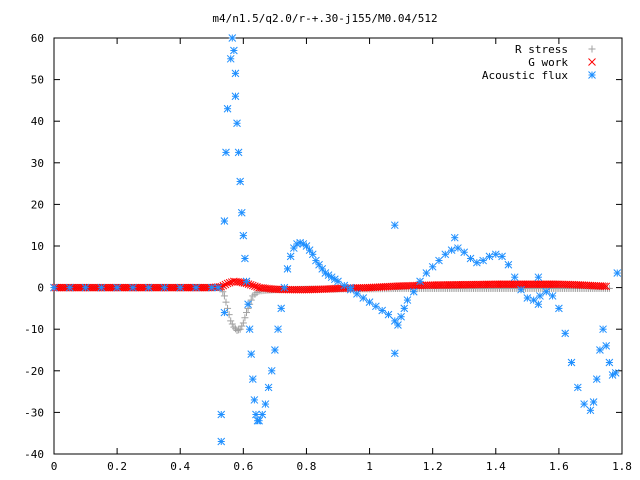  What do you see at coordinates (369, 466) in the screenshot?
I see `x-tick-label: 1` at bounding box center [369, 466].